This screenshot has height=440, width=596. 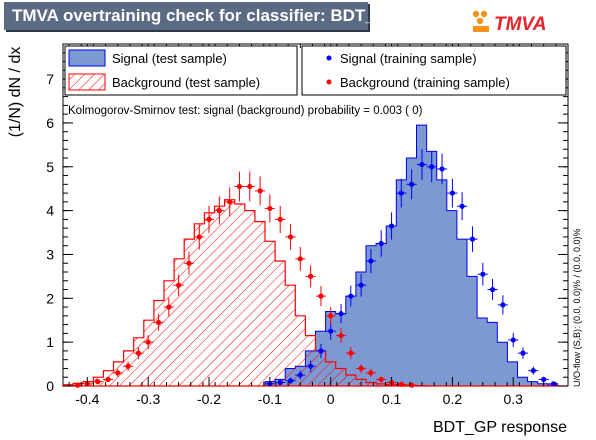 What do you see at coordinates (50, 342) in the screenshot?
I see `y-tick-label: 1` at bounding box center [50, 342].